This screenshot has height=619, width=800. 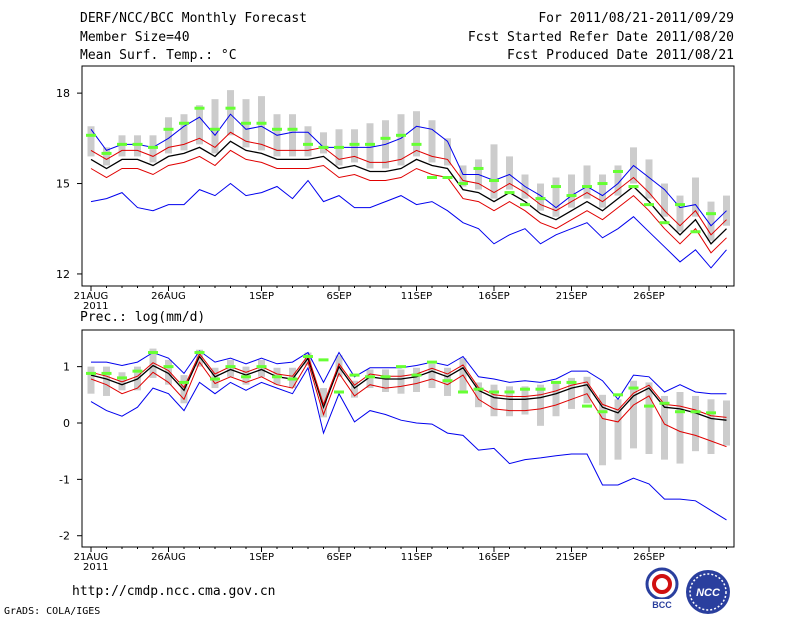 What do you see at coordinates (648, 557) in the screenshot?
I see `x-tick-label: 26SEP` at bounding box center [648, 557].